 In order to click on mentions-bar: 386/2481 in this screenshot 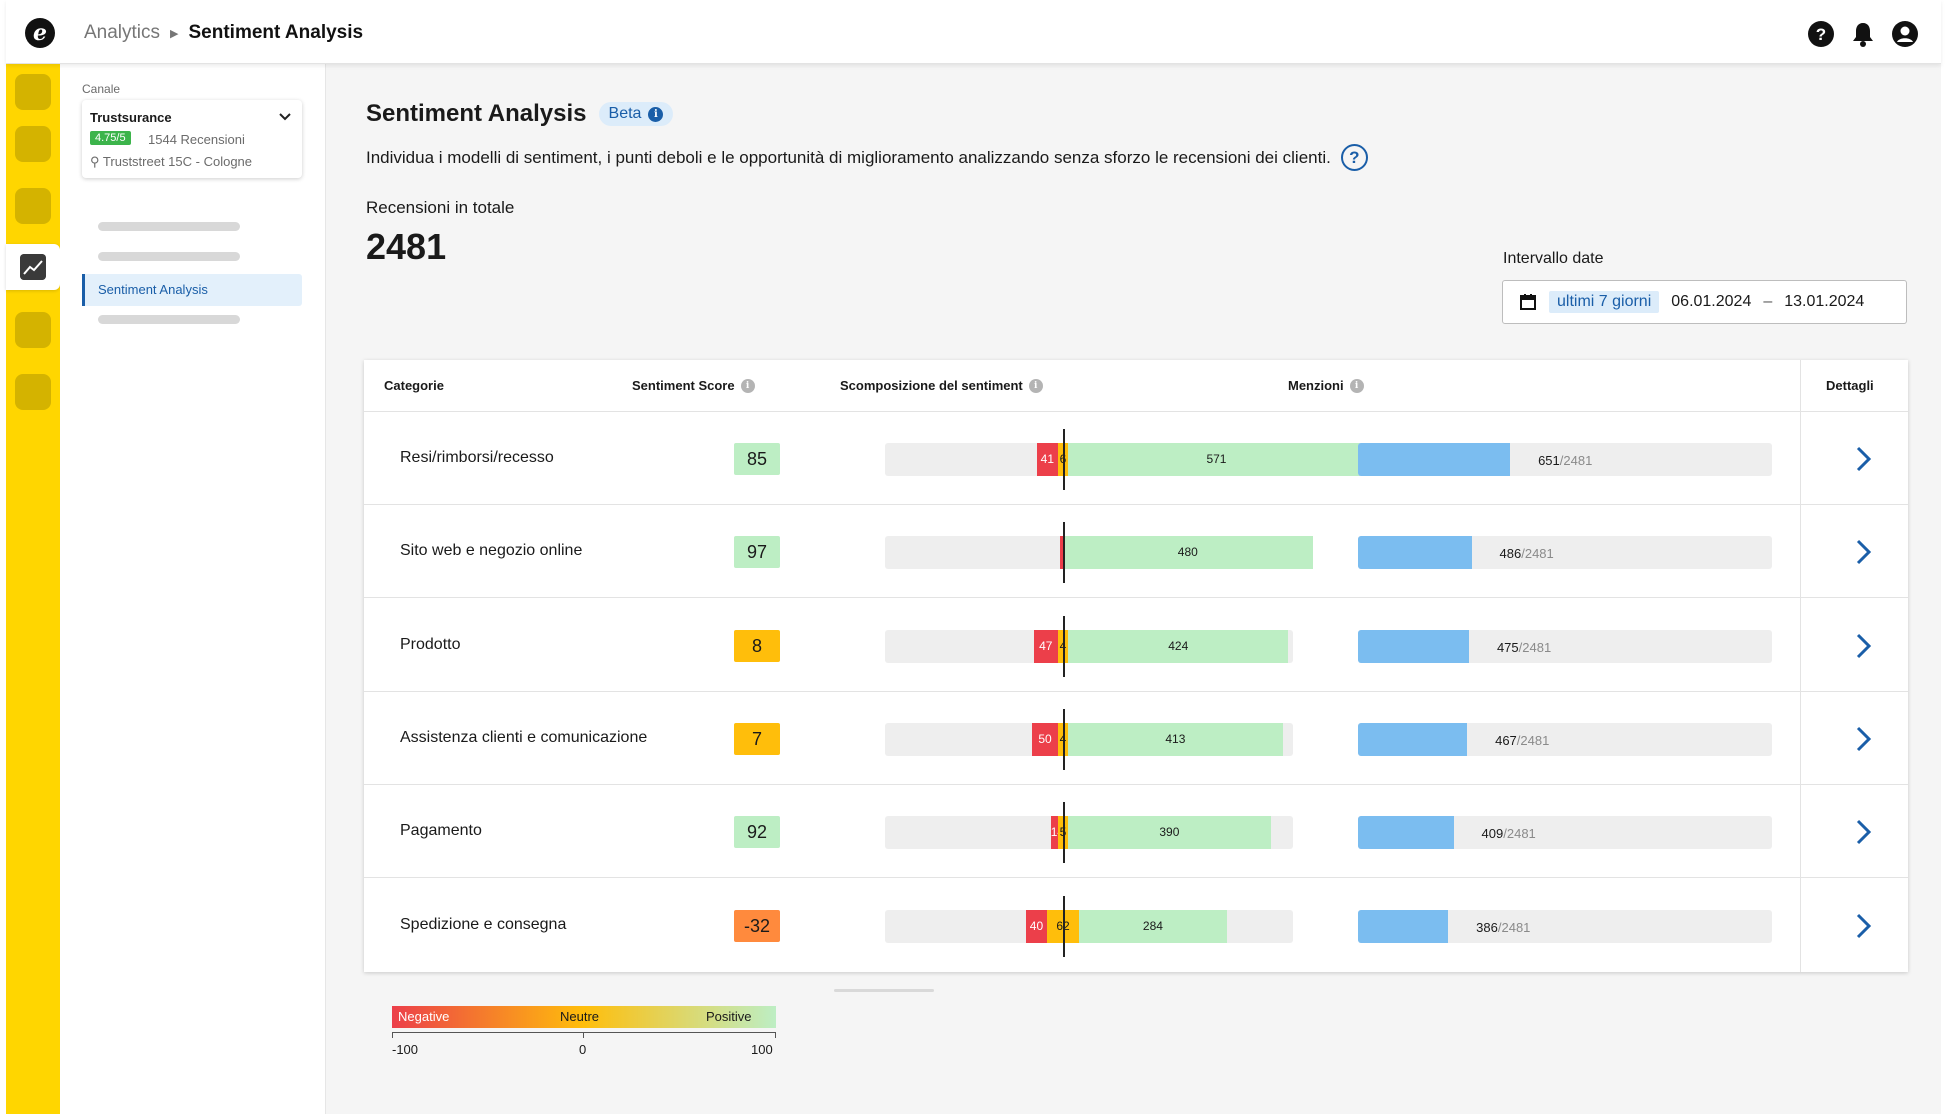, I will do `click(1565, 926)`.